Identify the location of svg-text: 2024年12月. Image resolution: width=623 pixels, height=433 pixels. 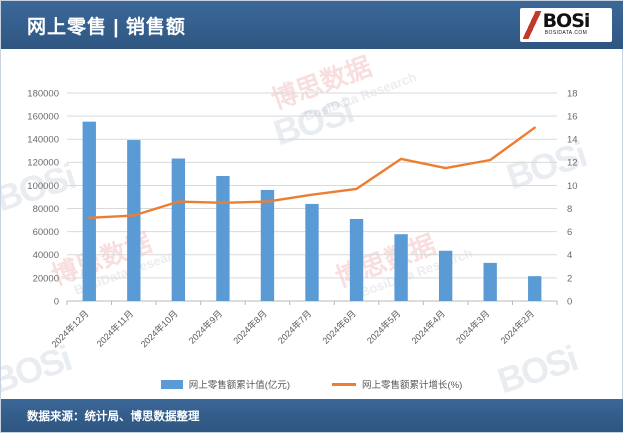
(70, 329).